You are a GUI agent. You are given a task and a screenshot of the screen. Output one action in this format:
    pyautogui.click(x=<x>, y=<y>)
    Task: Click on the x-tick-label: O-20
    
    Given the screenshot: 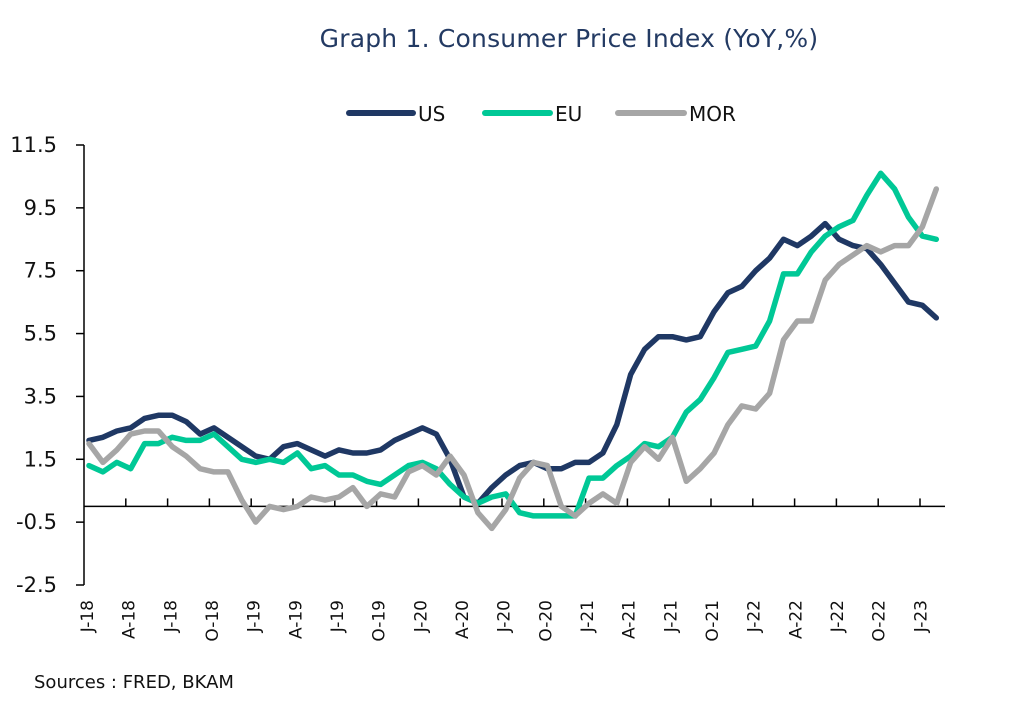 What is the action you would take?
    pyautogui.click(x=546, y=621)
    